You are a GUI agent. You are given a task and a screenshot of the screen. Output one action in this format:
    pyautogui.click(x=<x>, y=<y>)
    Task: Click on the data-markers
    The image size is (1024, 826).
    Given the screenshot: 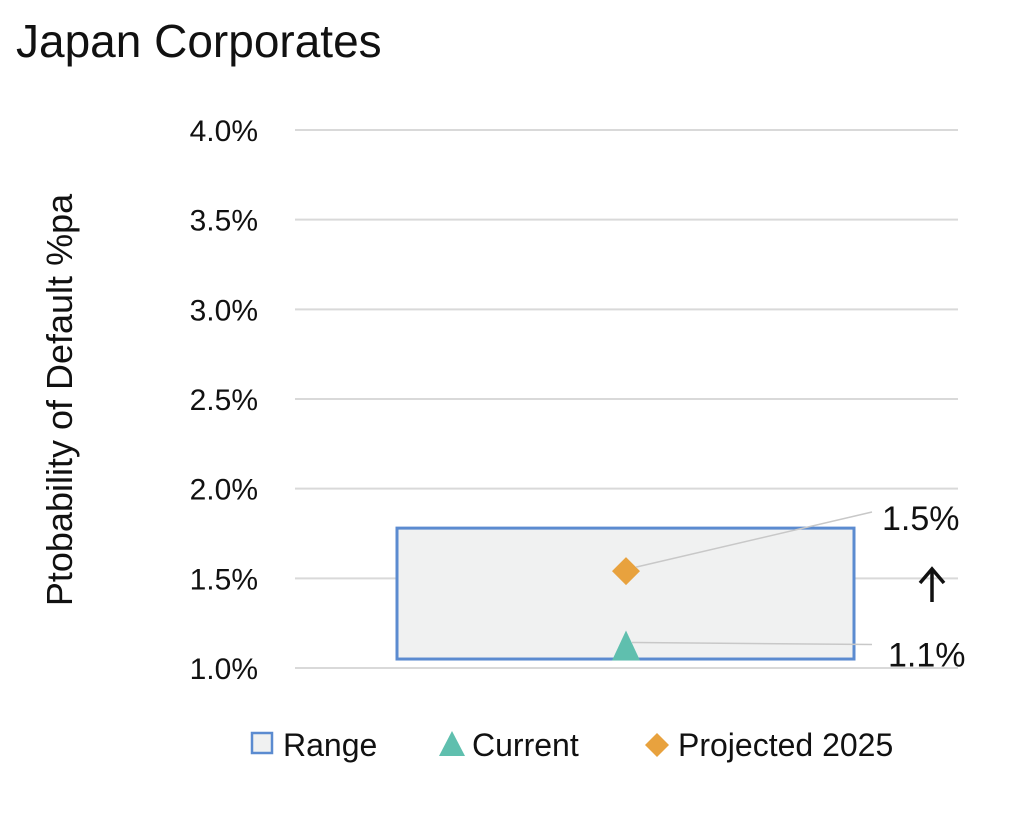 What is the action you would take?
    pyautogui.click(x=626, y=609)
    